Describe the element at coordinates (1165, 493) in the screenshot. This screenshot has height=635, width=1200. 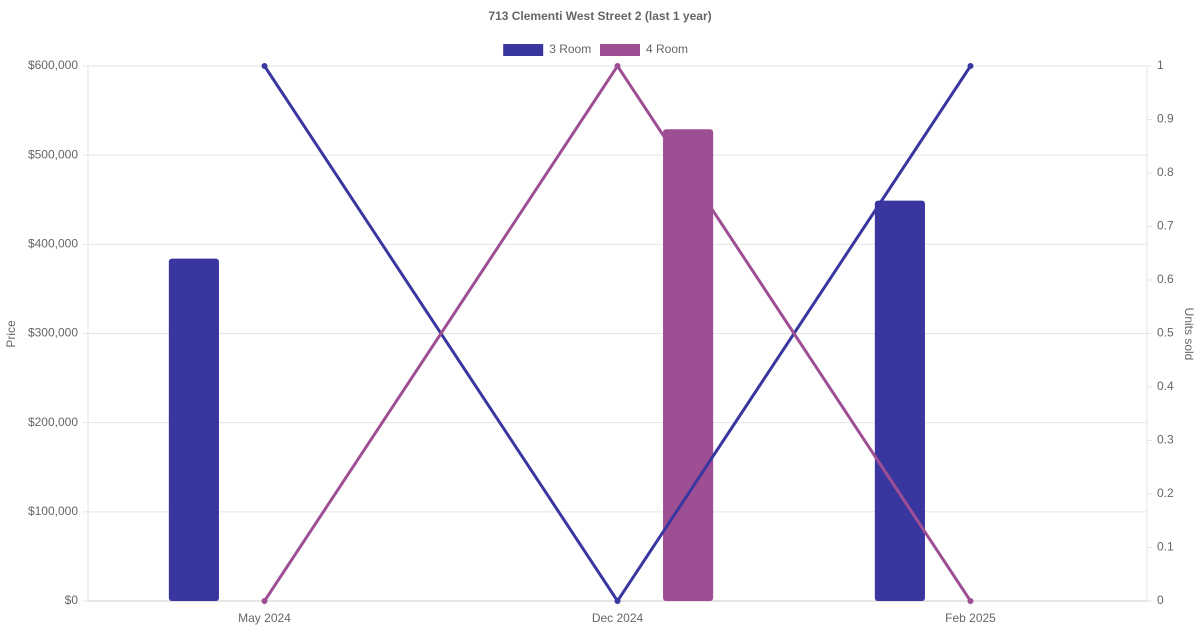
I see `y2-tick-label: 0.2` at that location.